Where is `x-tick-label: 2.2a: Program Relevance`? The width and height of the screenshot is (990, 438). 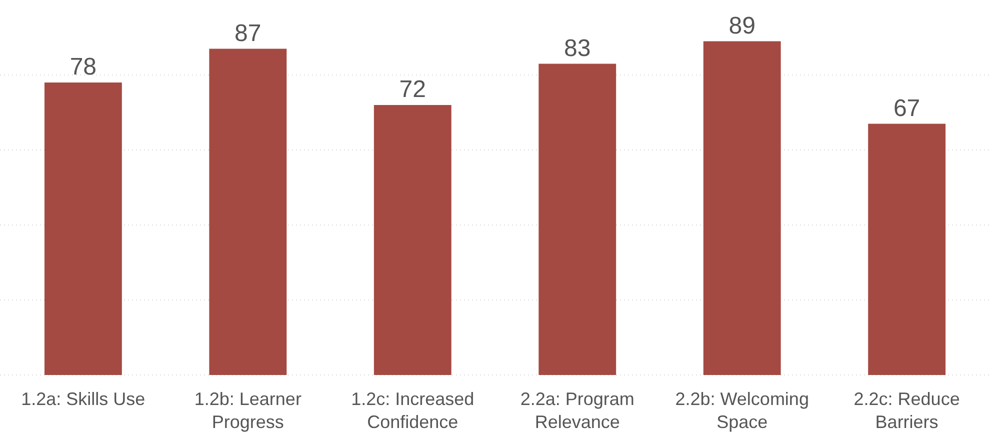 x-tick-label: 2.2a: Program Relevance is located at coordinates (577, 410).